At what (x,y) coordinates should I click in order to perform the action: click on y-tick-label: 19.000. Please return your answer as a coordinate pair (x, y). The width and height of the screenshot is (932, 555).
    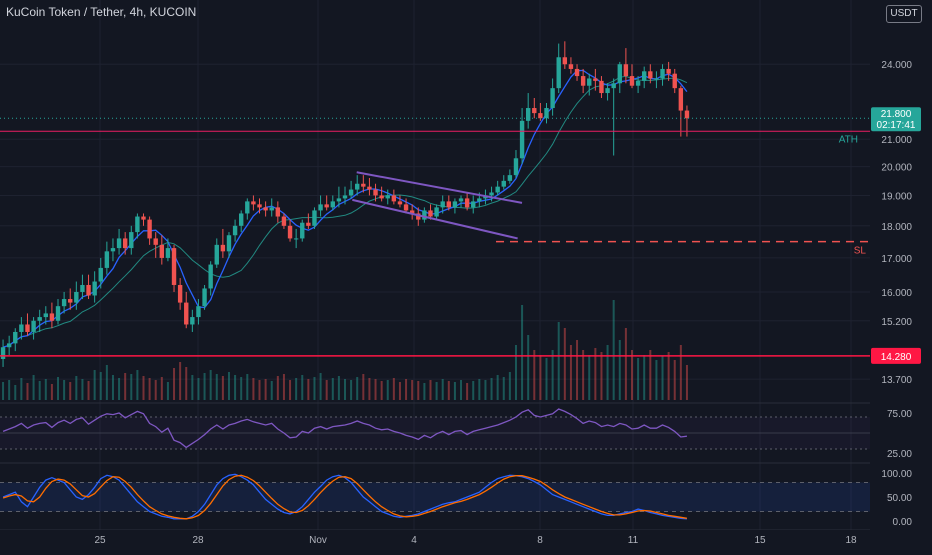
    Looking at the image, I should click on (896, 196).